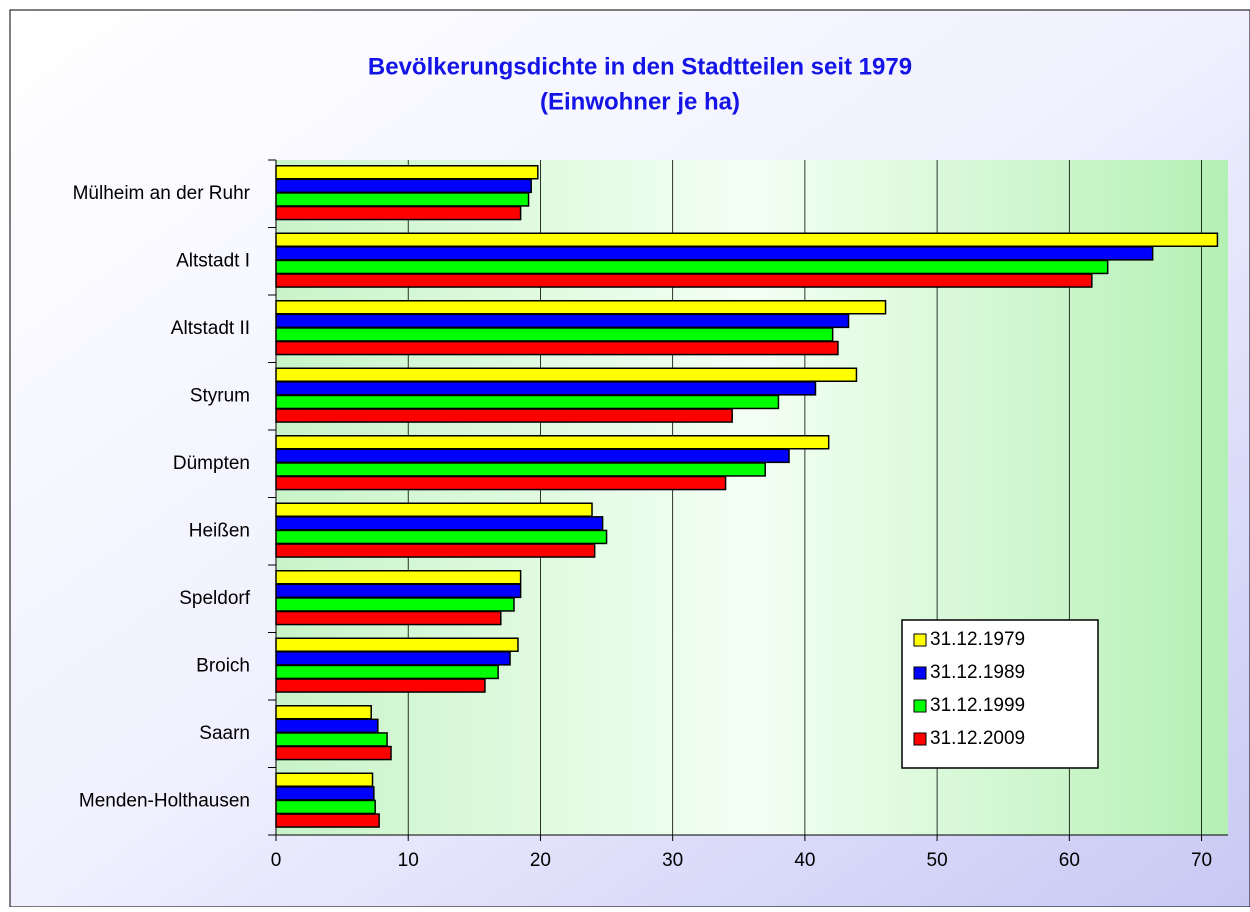 The width and height of the screenshot is (1250, 912). What do you see at coordinates (162, 193) in the screenshot?
I see `y-tick-label: Mülheim an der Ruhr` at bounding box center [162, 193].